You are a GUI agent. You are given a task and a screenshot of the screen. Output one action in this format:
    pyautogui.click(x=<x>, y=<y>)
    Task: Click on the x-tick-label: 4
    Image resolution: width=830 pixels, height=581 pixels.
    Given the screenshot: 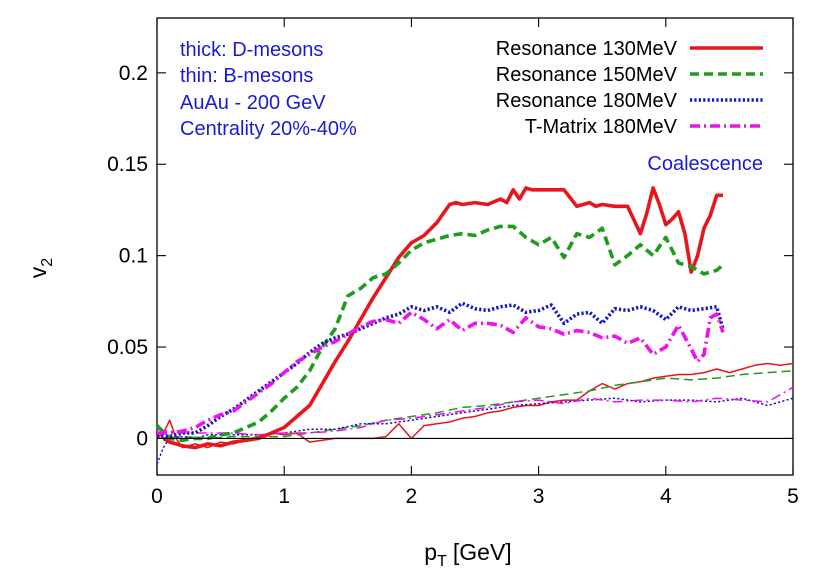 What is the action you would take?
    pyautogui.click(x=666, y=496)
    